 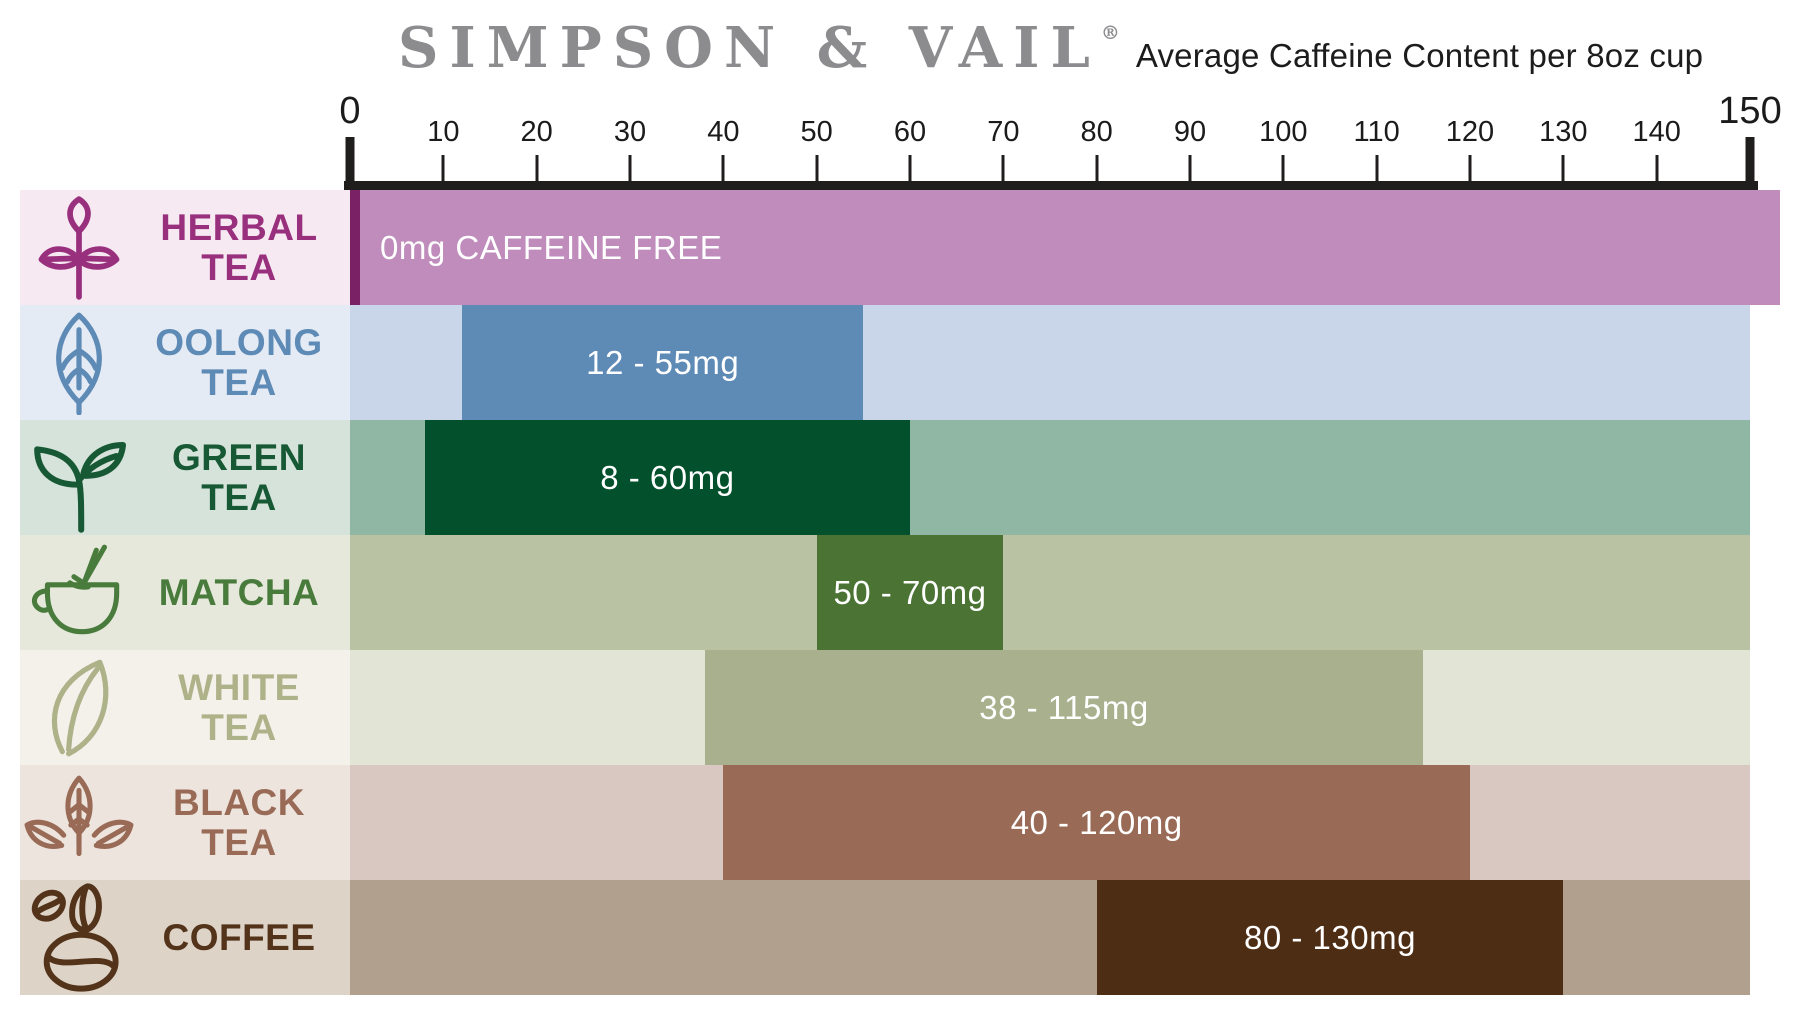 I want to click on x-axis-ticks: 0 10 20 30 40 50 60 70 80 90 100 110 120 130 140 150, so click(x=1060, y=135).